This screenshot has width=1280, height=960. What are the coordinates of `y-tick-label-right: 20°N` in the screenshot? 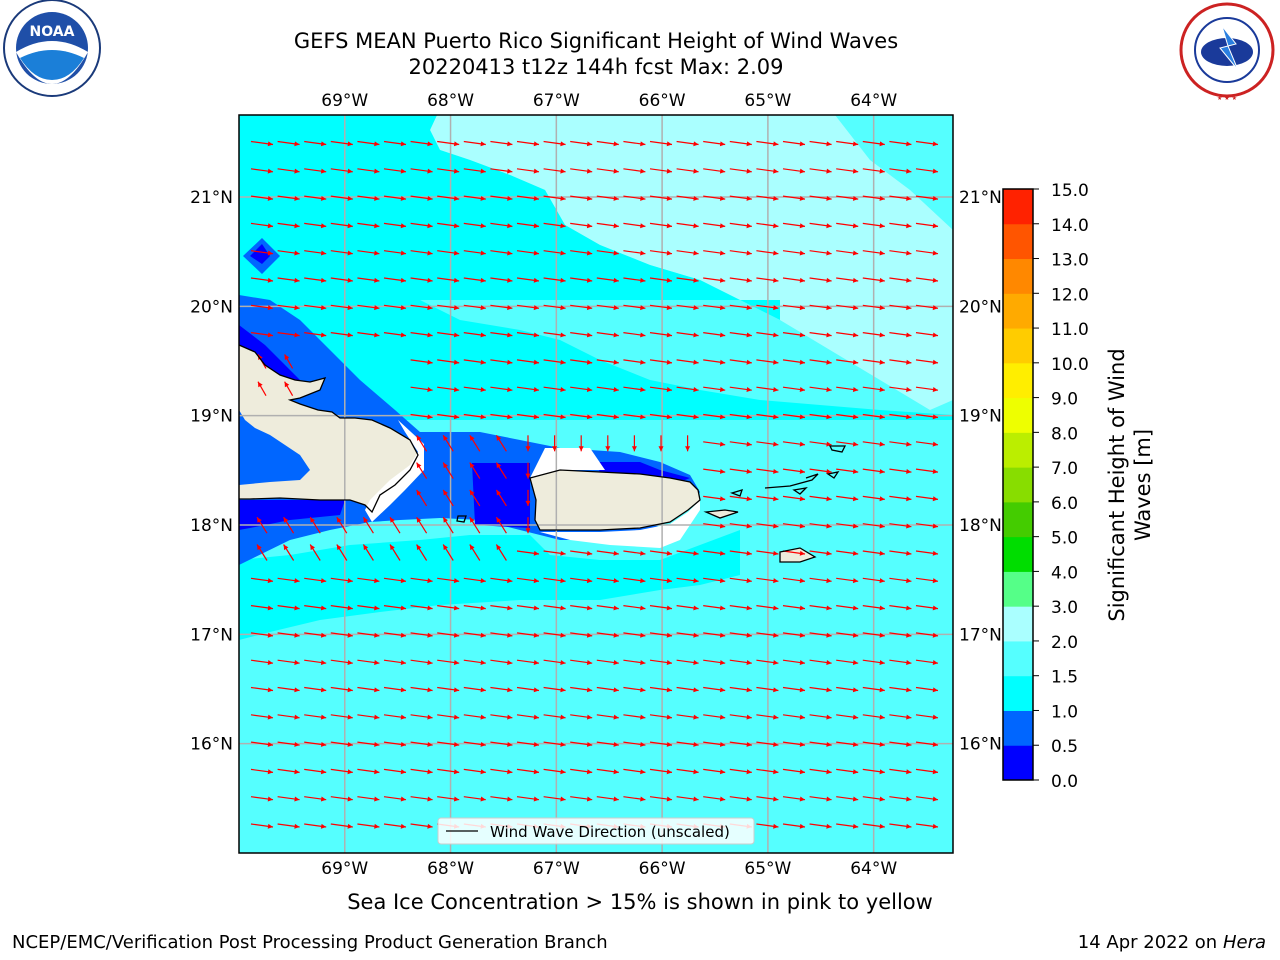 It's located at (980, 307).